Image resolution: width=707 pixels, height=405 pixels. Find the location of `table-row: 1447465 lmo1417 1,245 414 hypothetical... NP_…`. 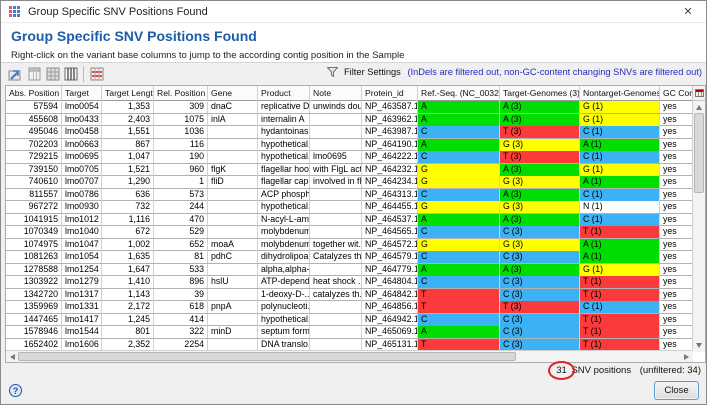

table-row: 1447465 lmo1417 1,245 414 hypothetical... NP_… is located at coordinates (349, 319).